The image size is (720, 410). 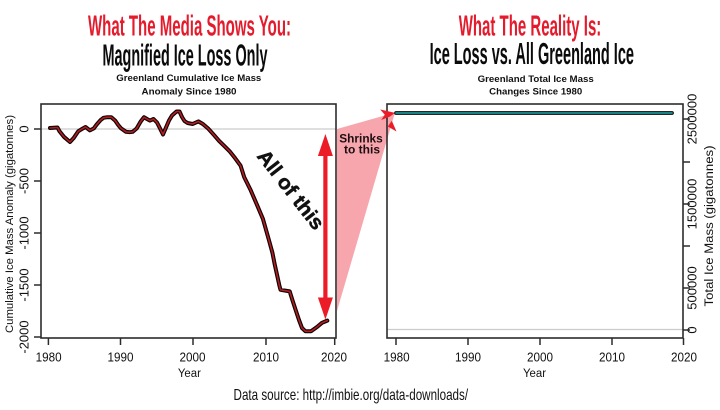 I want to click on svg-text: -2000, so click(x=24, y=336).